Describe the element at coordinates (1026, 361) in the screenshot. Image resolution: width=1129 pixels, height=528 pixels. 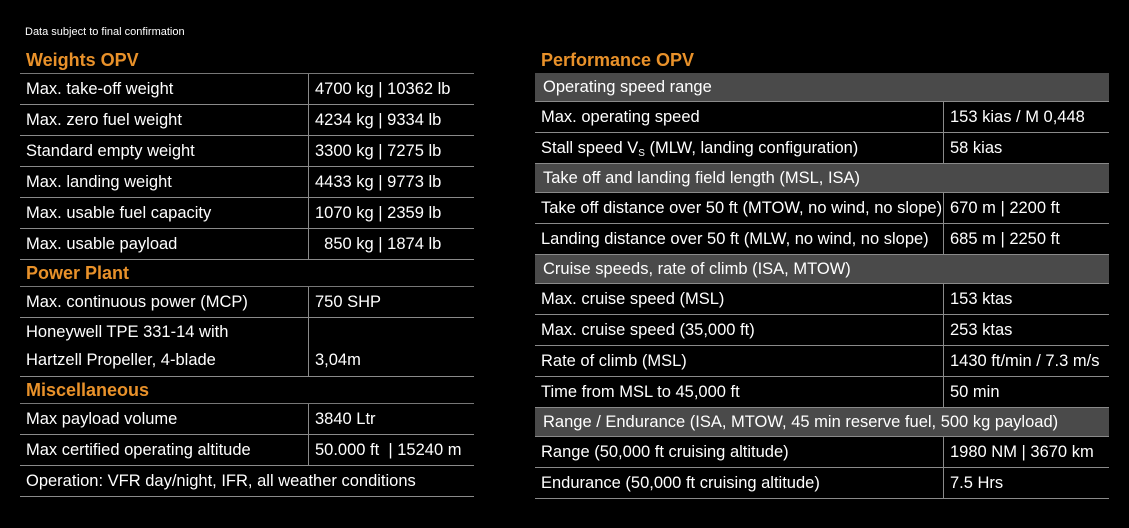
I see `row-value: 1430 ft/min / 7.3 m/s` at that location.